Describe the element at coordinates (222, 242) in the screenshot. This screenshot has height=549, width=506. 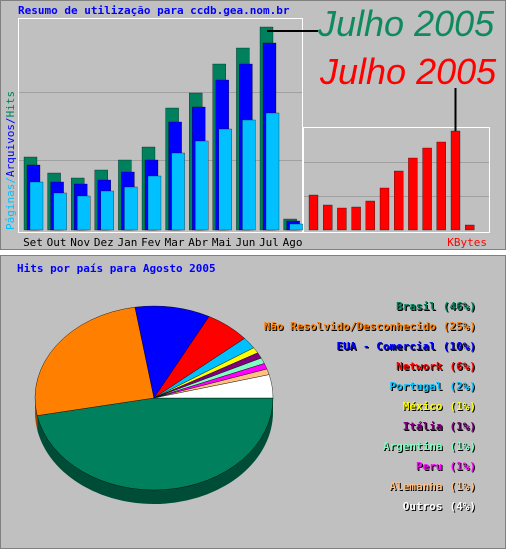
I see `x-tick-label: Mai` at that location.